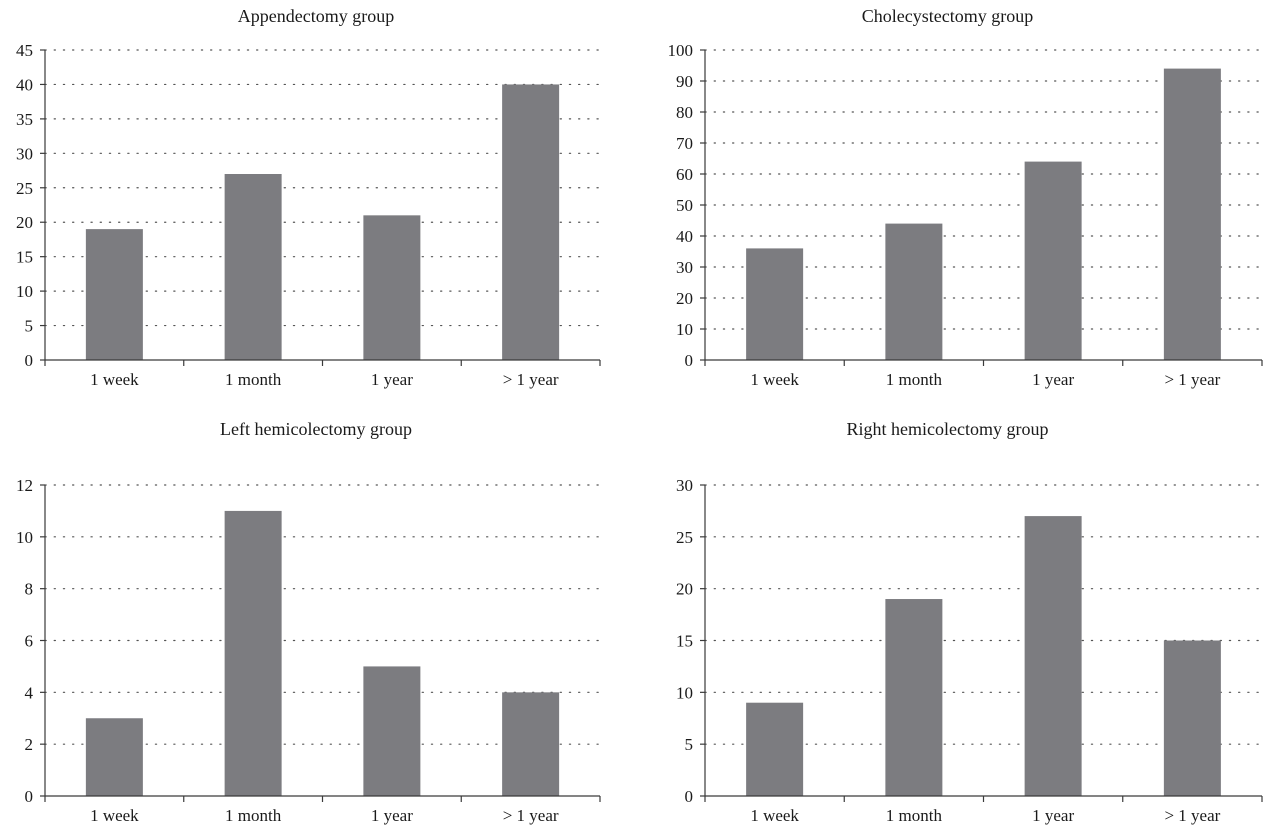  What do you see at coordinates (684, 81) in the screenshot?
I see `y-tick-label: 90` at bounding box center [684, 81].